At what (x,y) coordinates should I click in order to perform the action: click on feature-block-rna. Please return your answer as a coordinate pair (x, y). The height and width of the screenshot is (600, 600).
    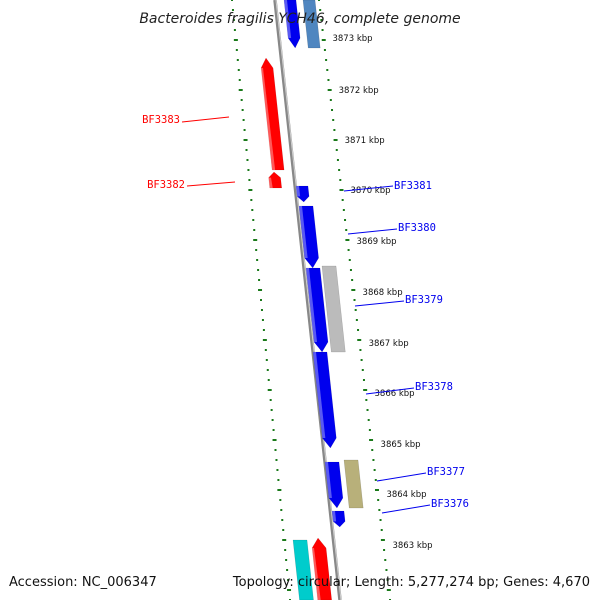
    Looking at the image, I should click on (303, 569).